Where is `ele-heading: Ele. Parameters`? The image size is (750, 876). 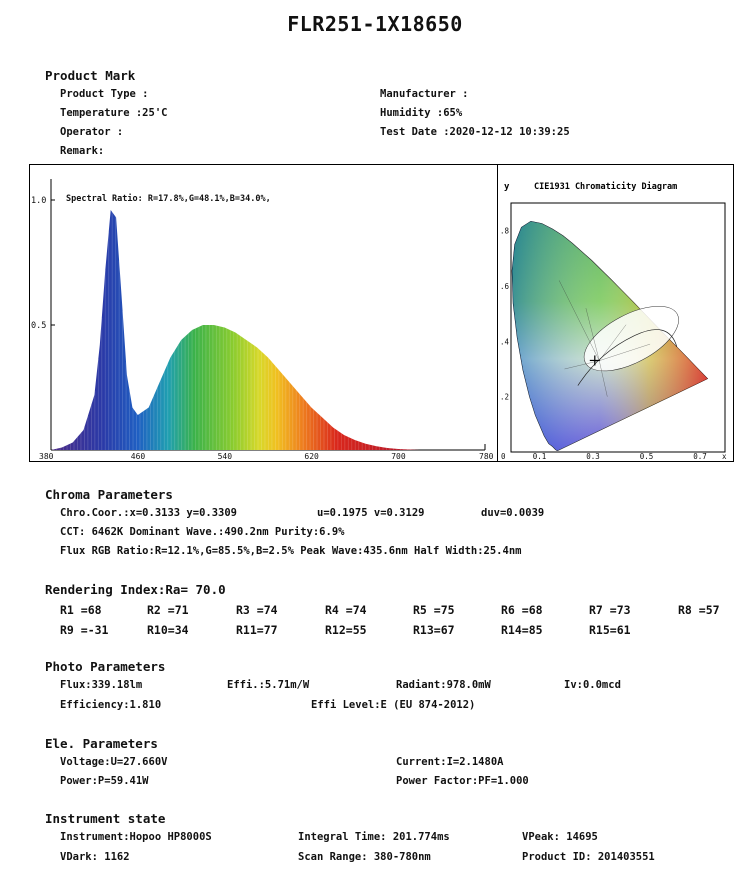 ele-heading: Ele. Parameters is located at coordinates (101, 743).